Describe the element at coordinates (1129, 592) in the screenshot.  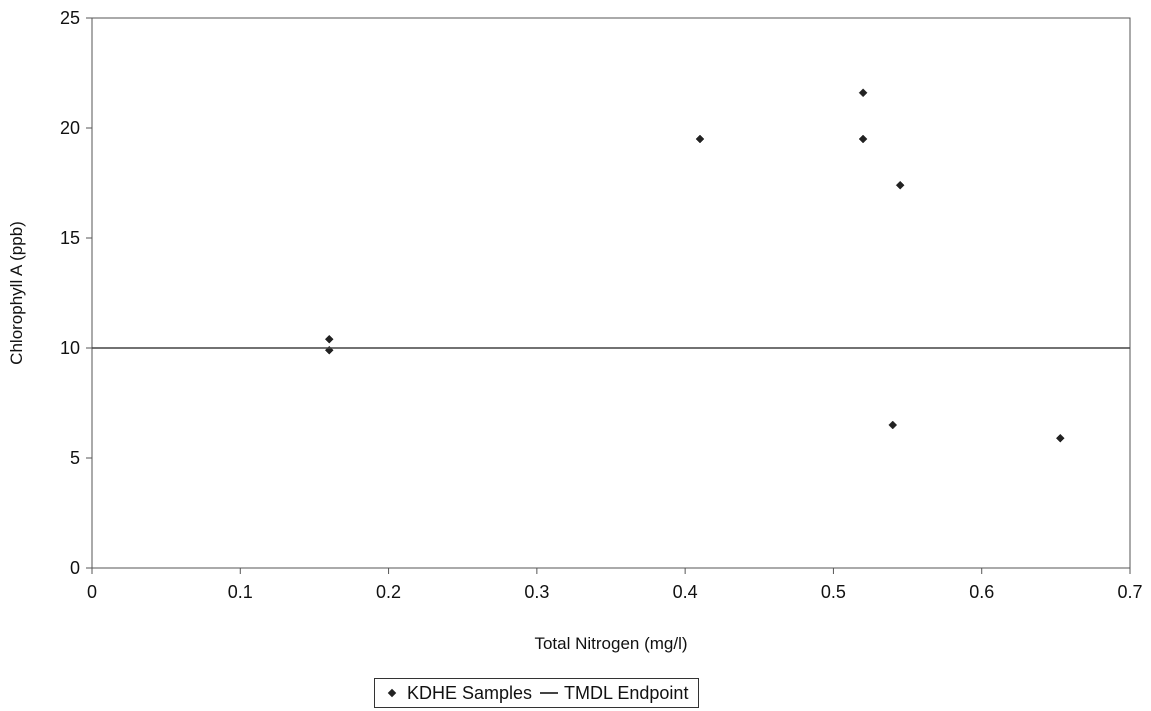
I see `x-tick-label: 0.7` at that location.